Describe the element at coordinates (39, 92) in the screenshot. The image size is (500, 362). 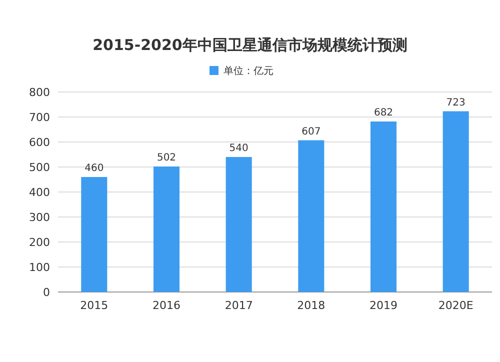
I see `y-tick-label: 800` at that location.